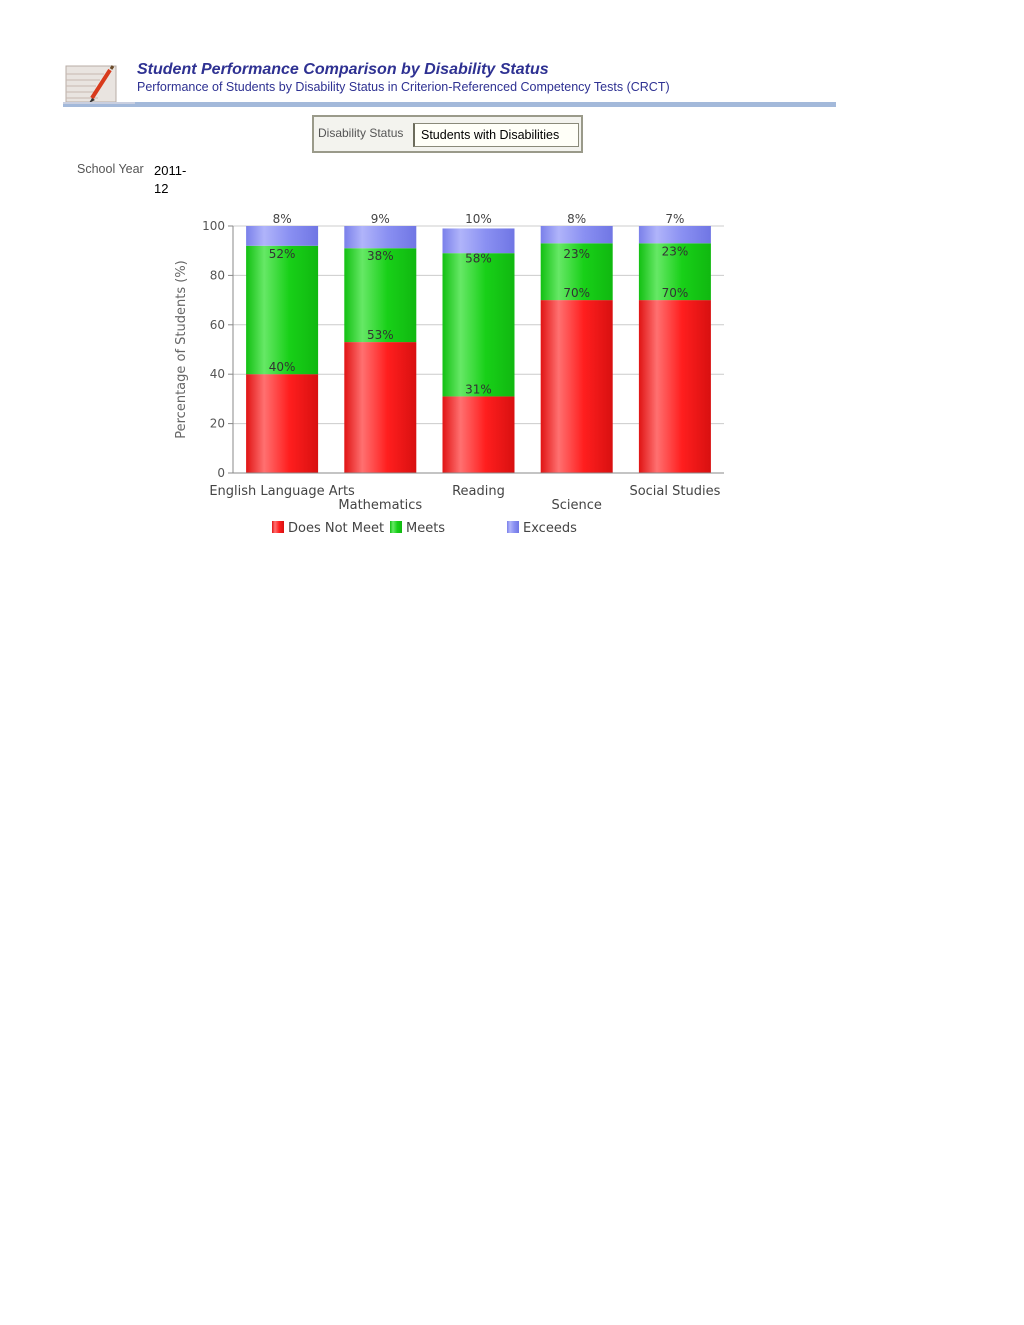  Describe the element at coordinates (576, 505) in the screenshot. I see `x-tick-label: Science` at that location.